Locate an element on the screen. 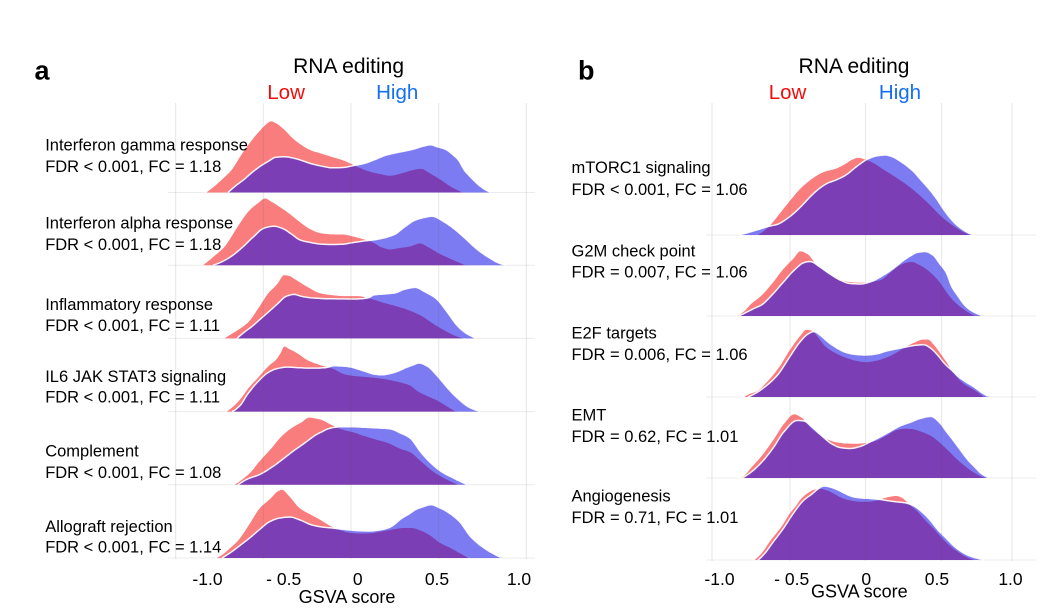 The image size is (1041, 614). svg-text: Inflammatory response is located at coordinates (129, 305).